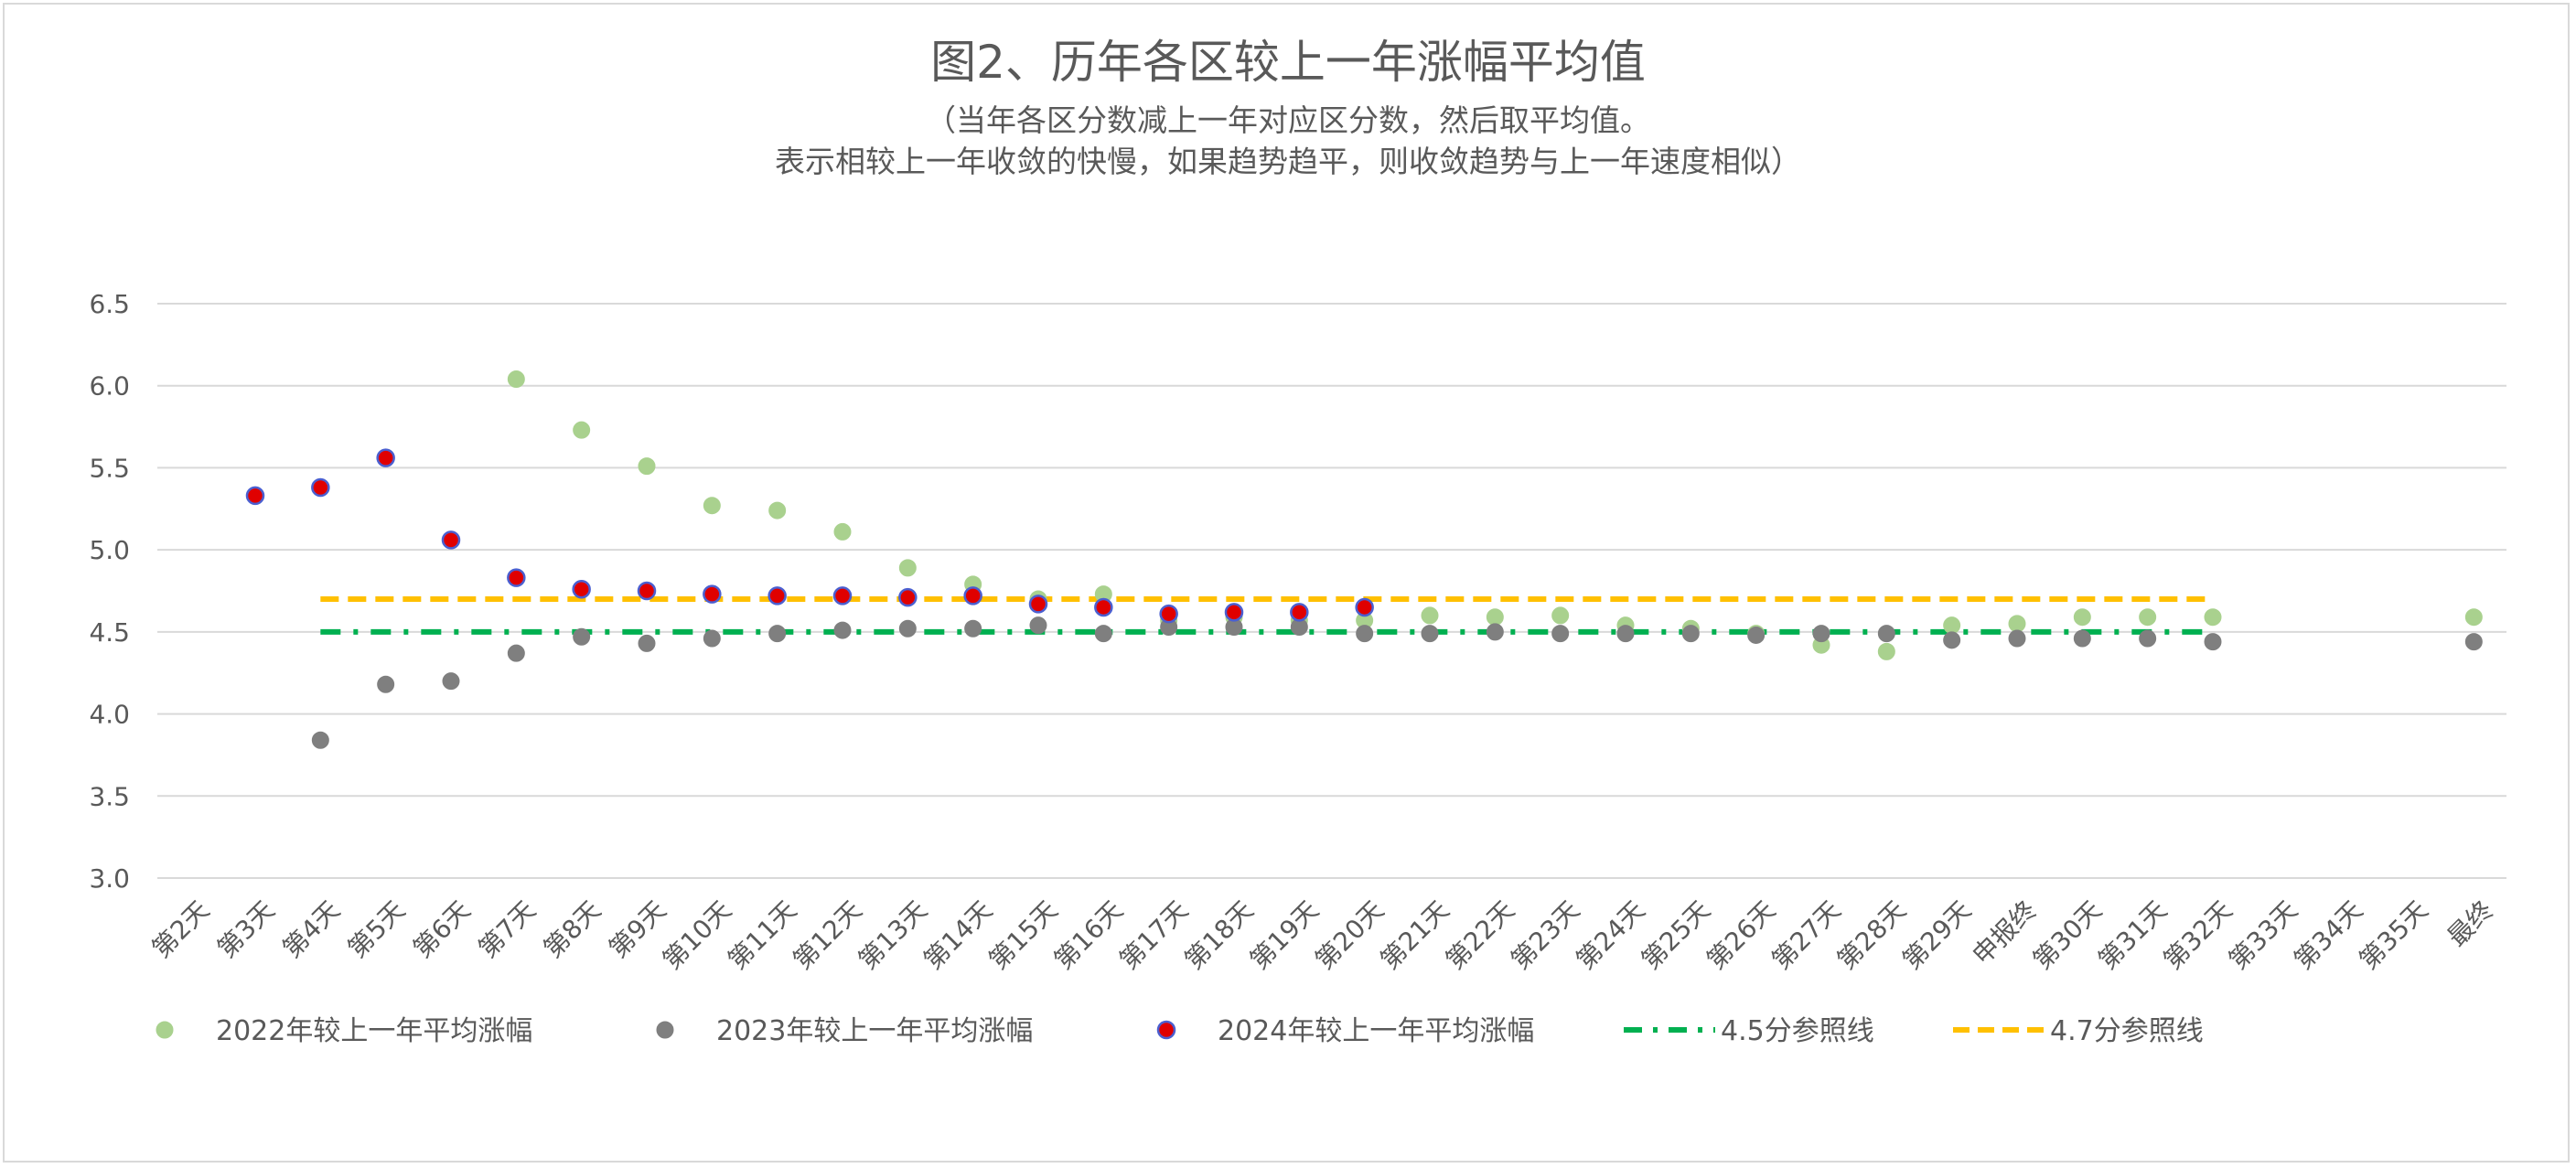  I want to click on x-tick-label: 第7天, so click(507, 929).